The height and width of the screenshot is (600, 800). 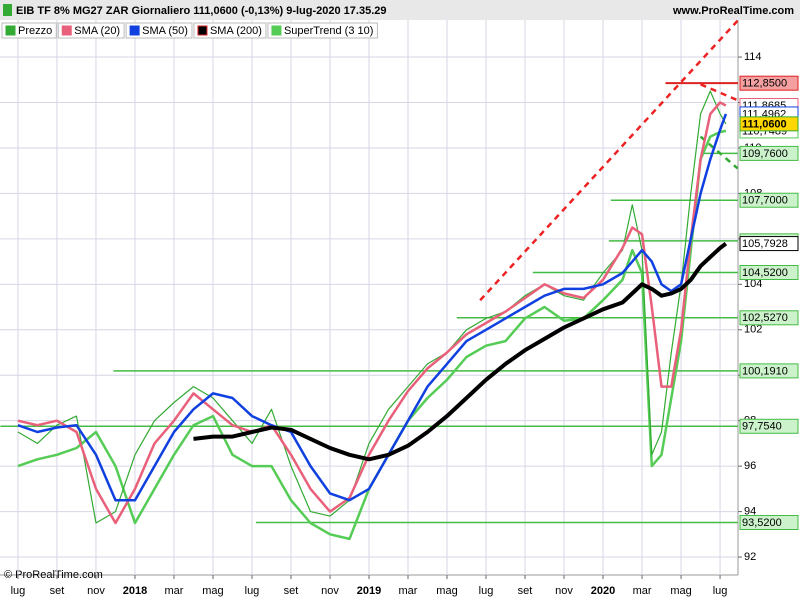 I want to click on level-label: 102,5270, so click(x=765, y=318).